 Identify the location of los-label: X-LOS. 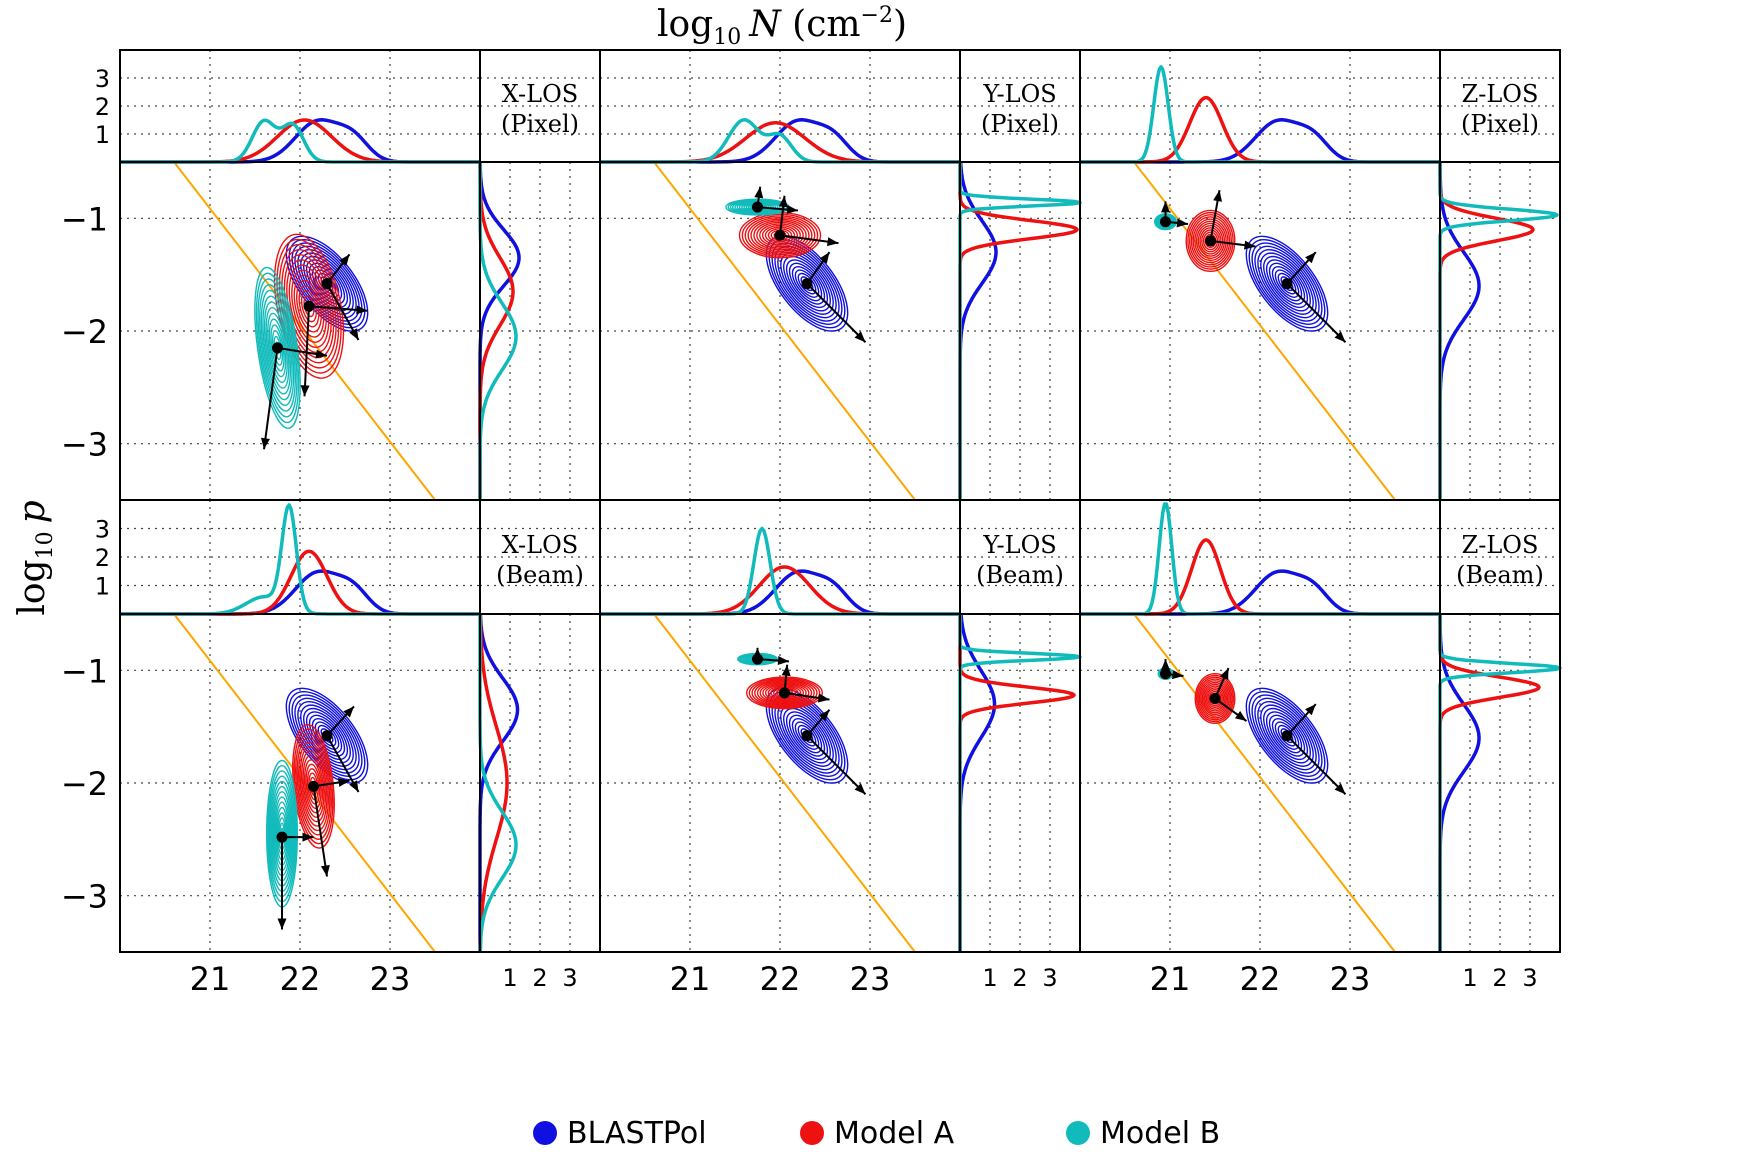
(540, 94).